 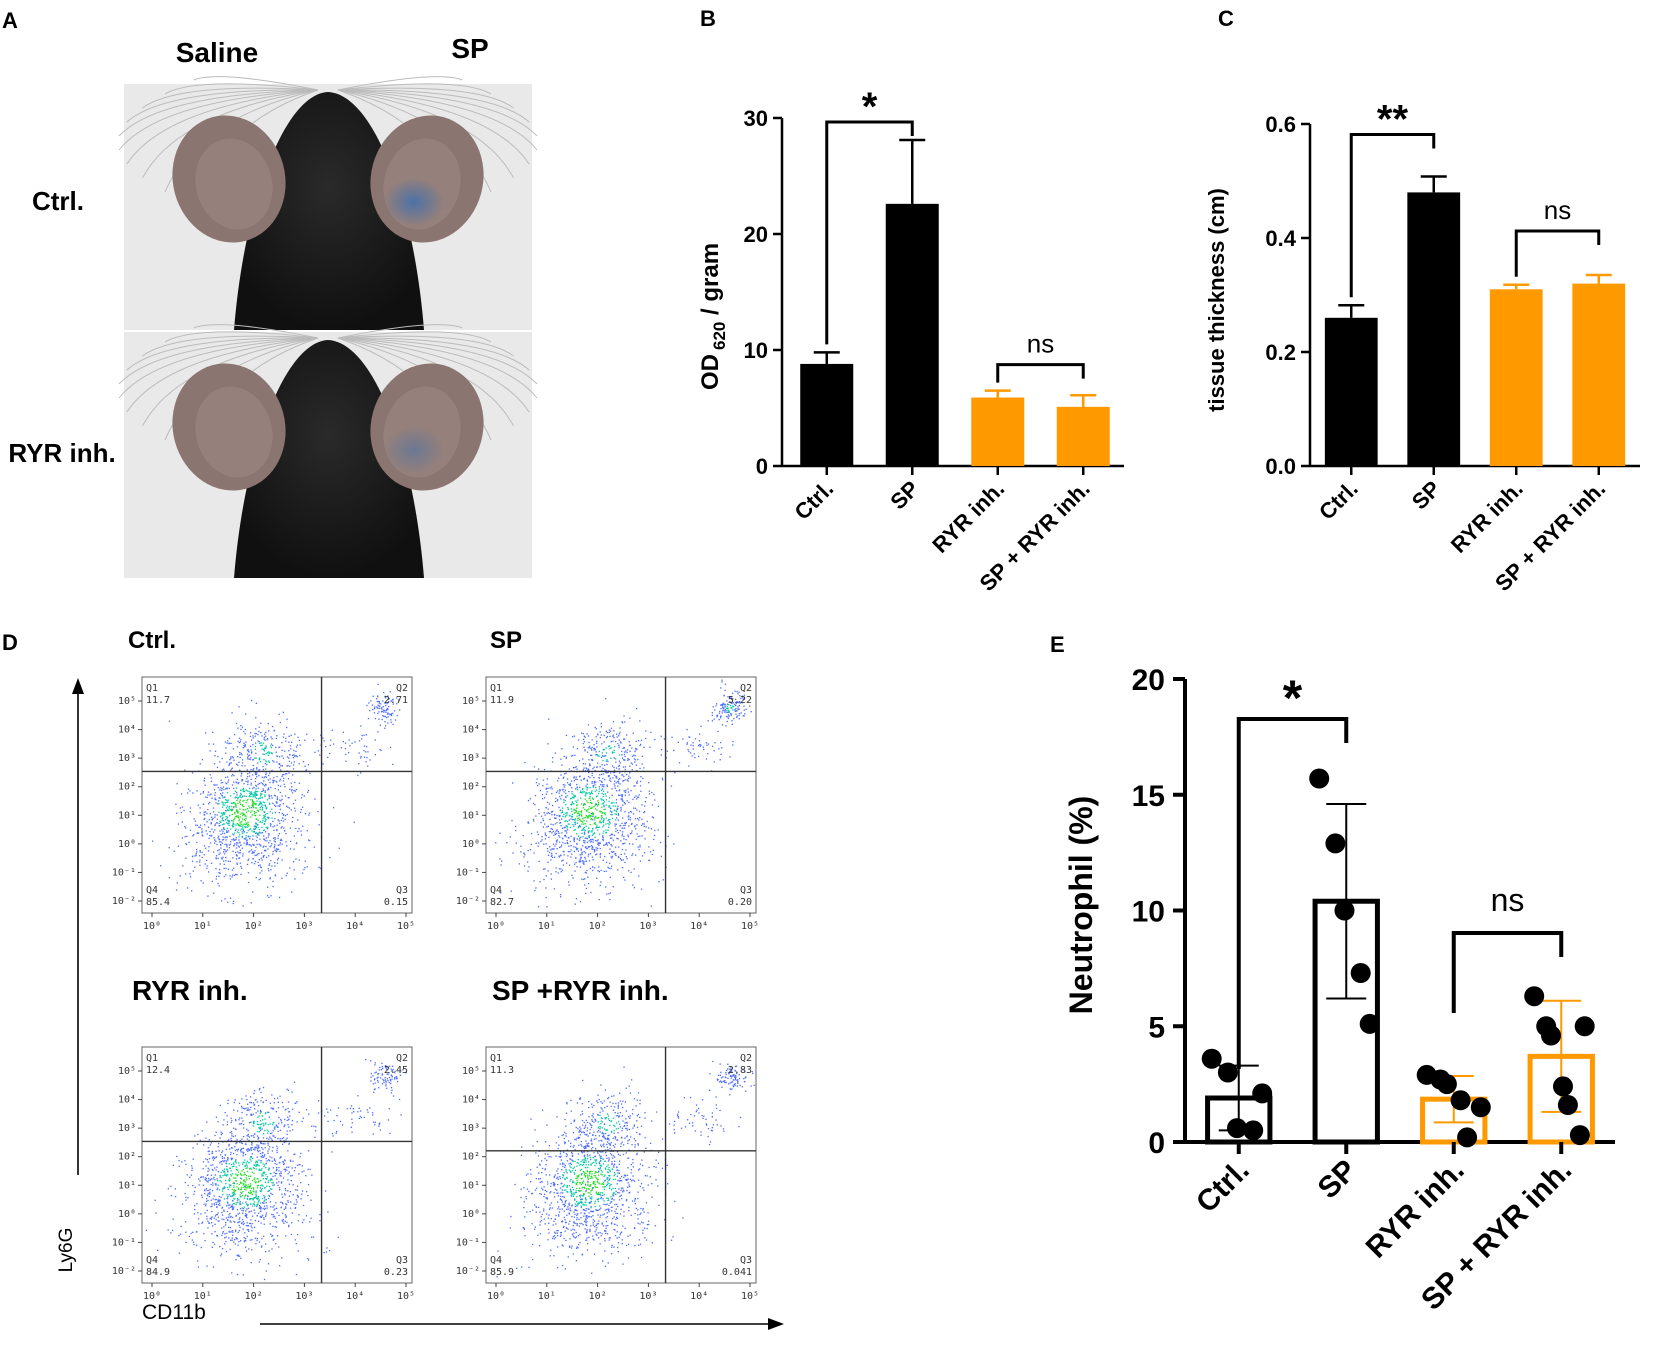 I want to click on mouse-head, so click(x=329, y=459).